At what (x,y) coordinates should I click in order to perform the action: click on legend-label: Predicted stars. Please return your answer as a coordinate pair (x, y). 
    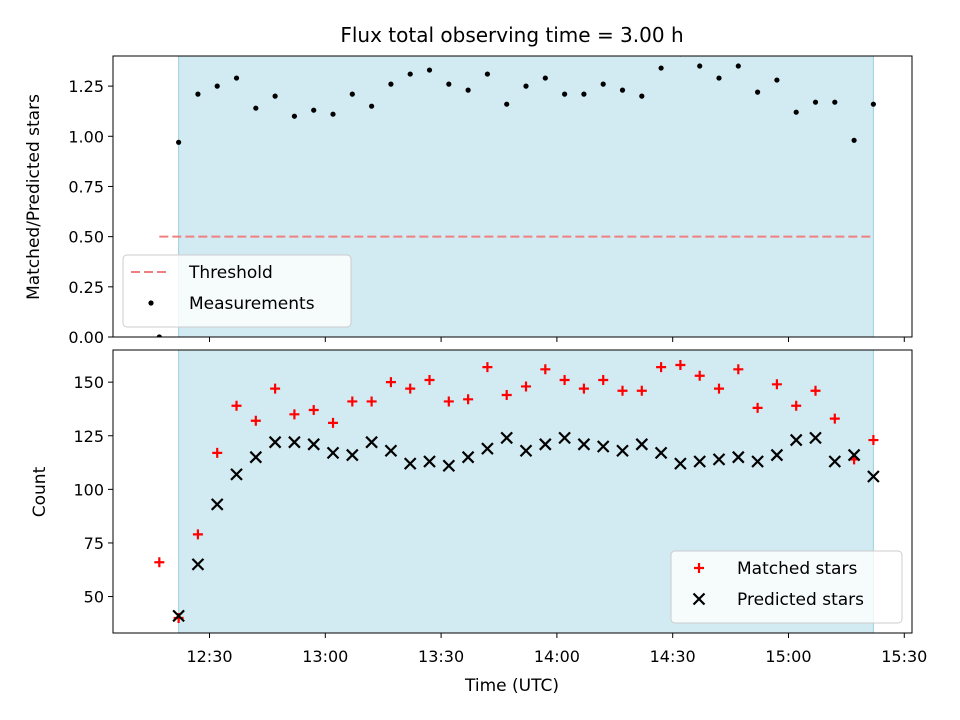
    Looking at the image, I should click on (800, 600).